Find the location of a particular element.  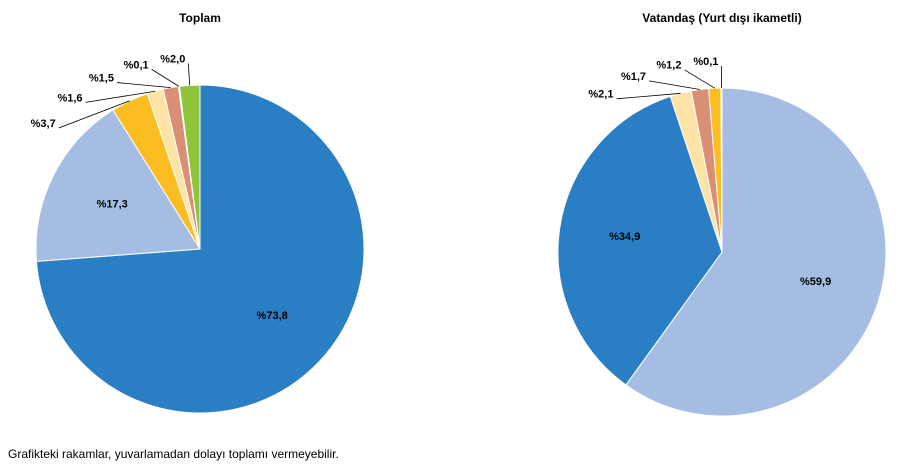

slice-label: %34,9 is located at coordinates (624, 237).